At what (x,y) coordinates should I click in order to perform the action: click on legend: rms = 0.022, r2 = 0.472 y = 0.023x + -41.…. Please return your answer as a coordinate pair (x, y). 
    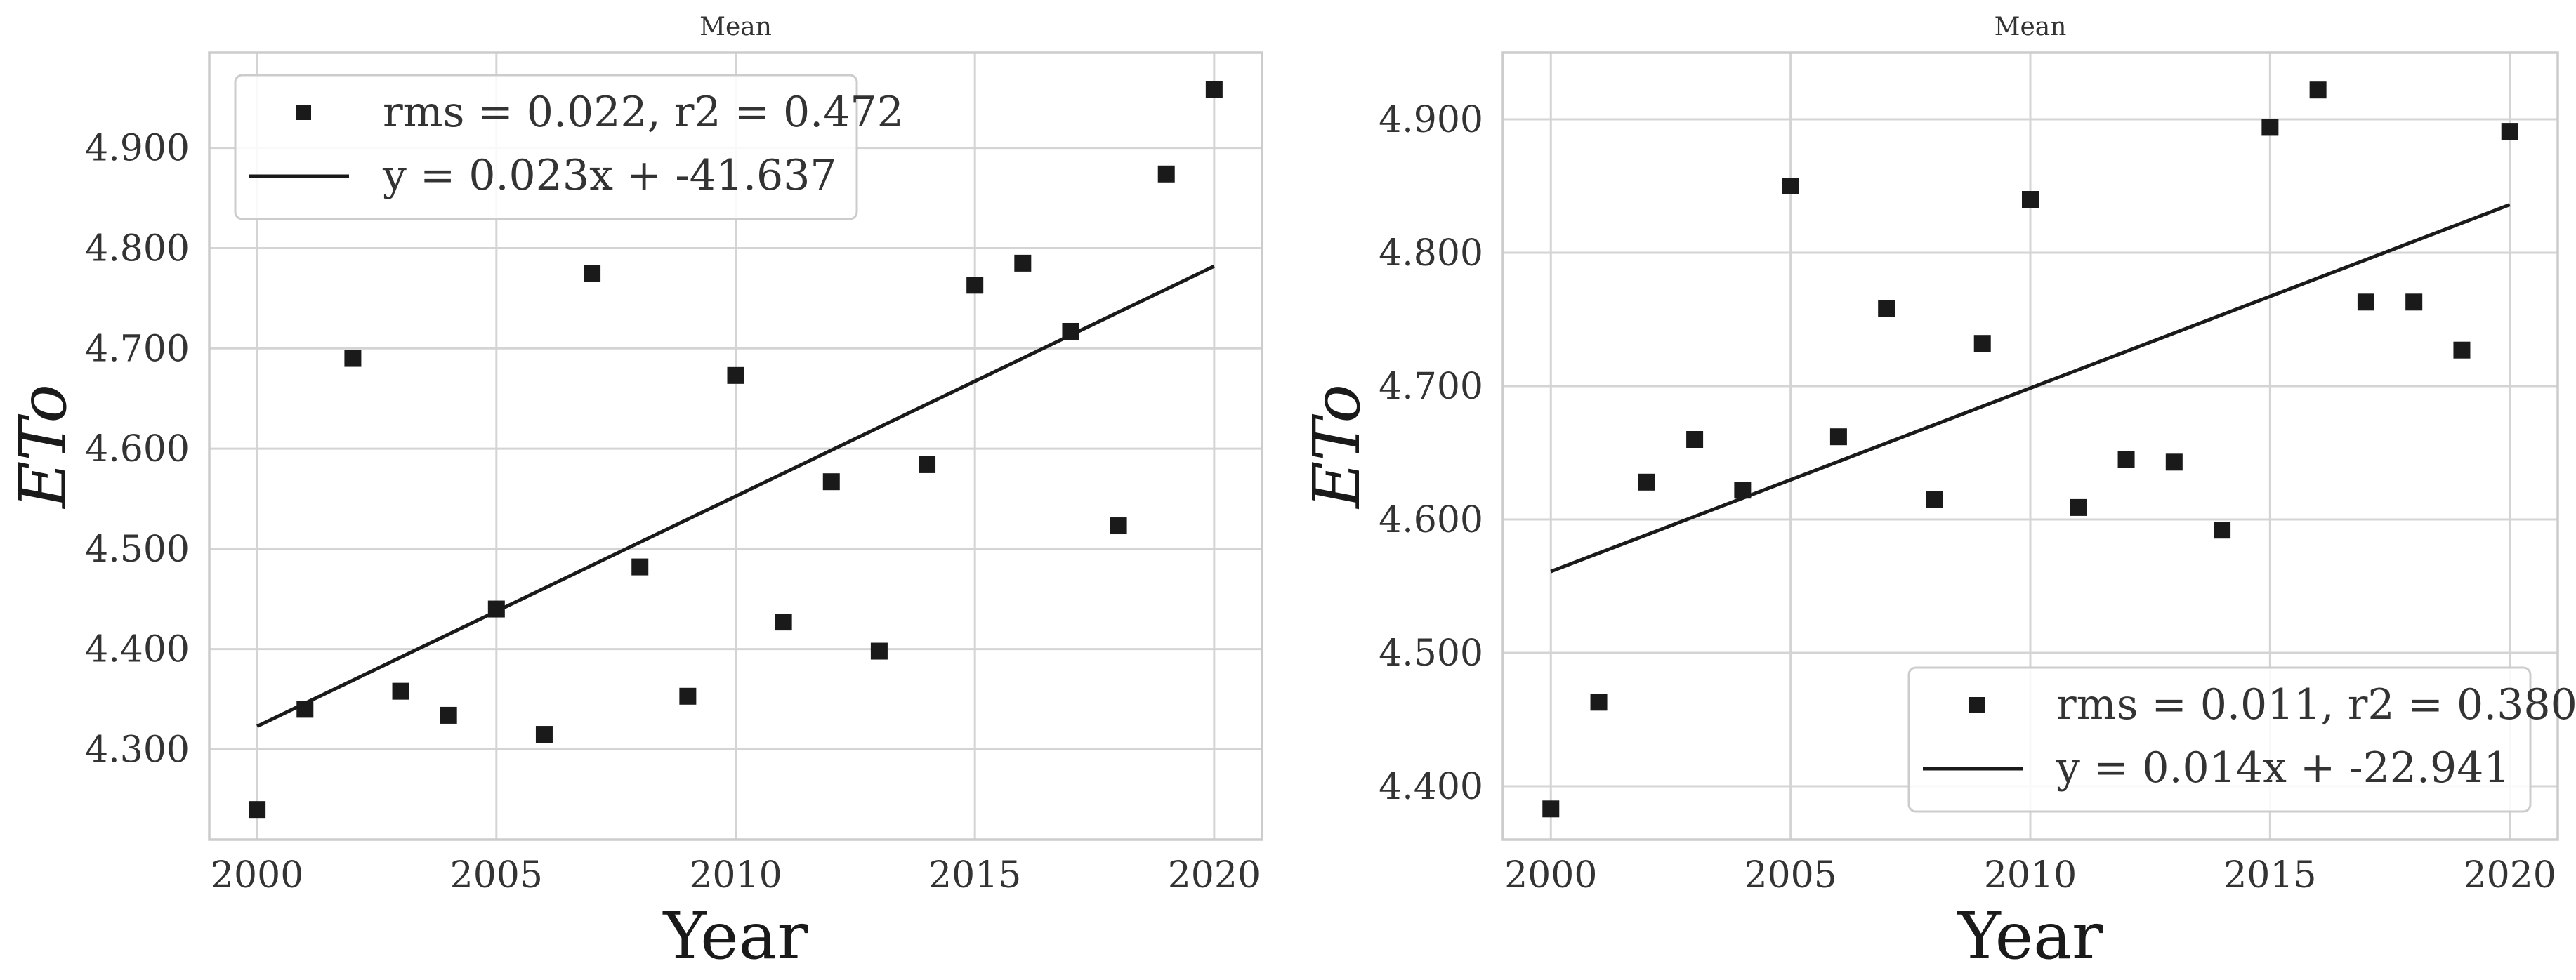
    Looking at the image, I should click on (569, 147).